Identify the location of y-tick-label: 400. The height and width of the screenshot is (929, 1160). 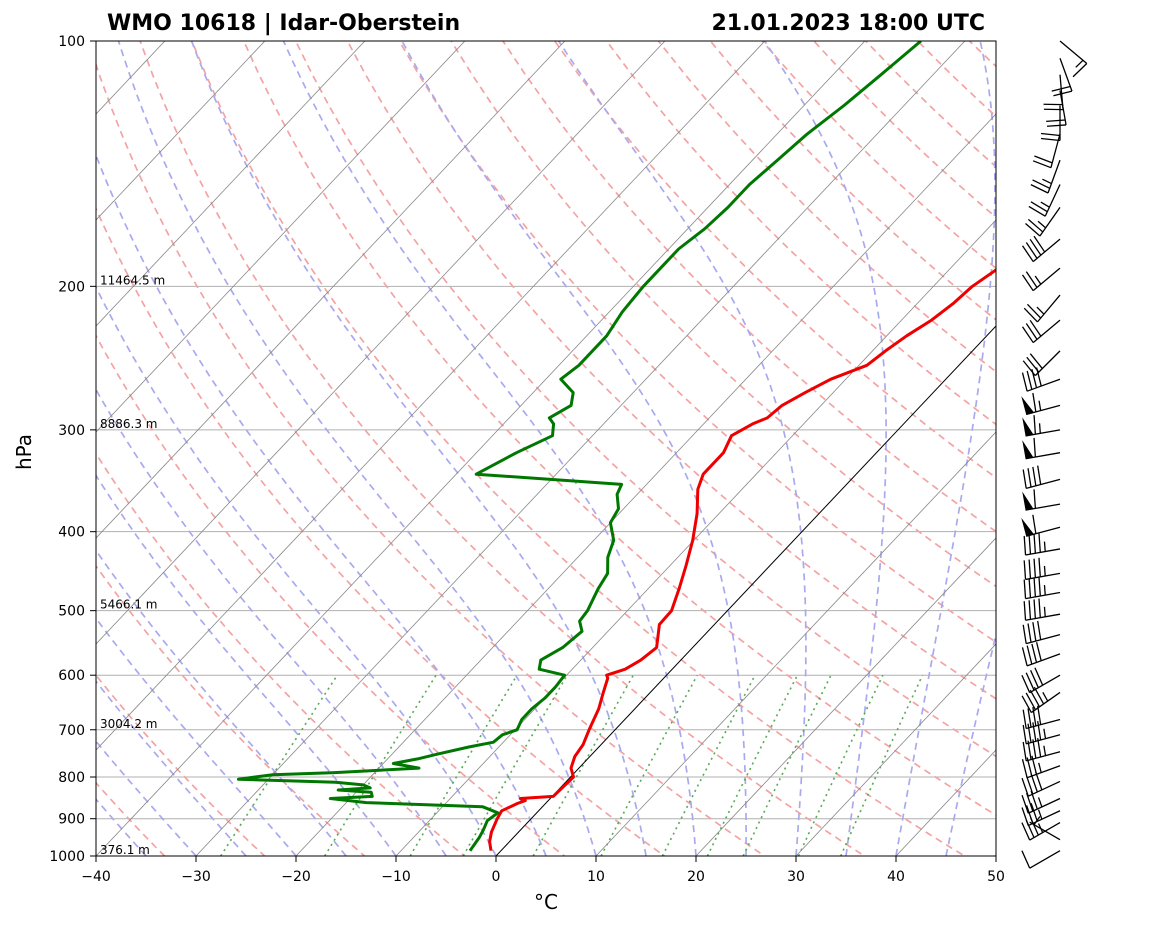
(71, 533).